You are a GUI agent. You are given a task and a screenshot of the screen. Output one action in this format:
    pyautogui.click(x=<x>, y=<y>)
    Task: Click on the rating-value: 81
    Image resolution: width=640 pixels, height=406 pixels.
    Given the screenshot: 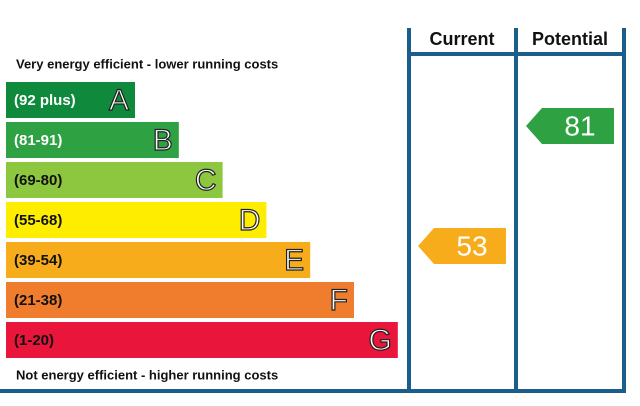 What is the action you would take?
    pyautogui.click(x=579, y=125)
    